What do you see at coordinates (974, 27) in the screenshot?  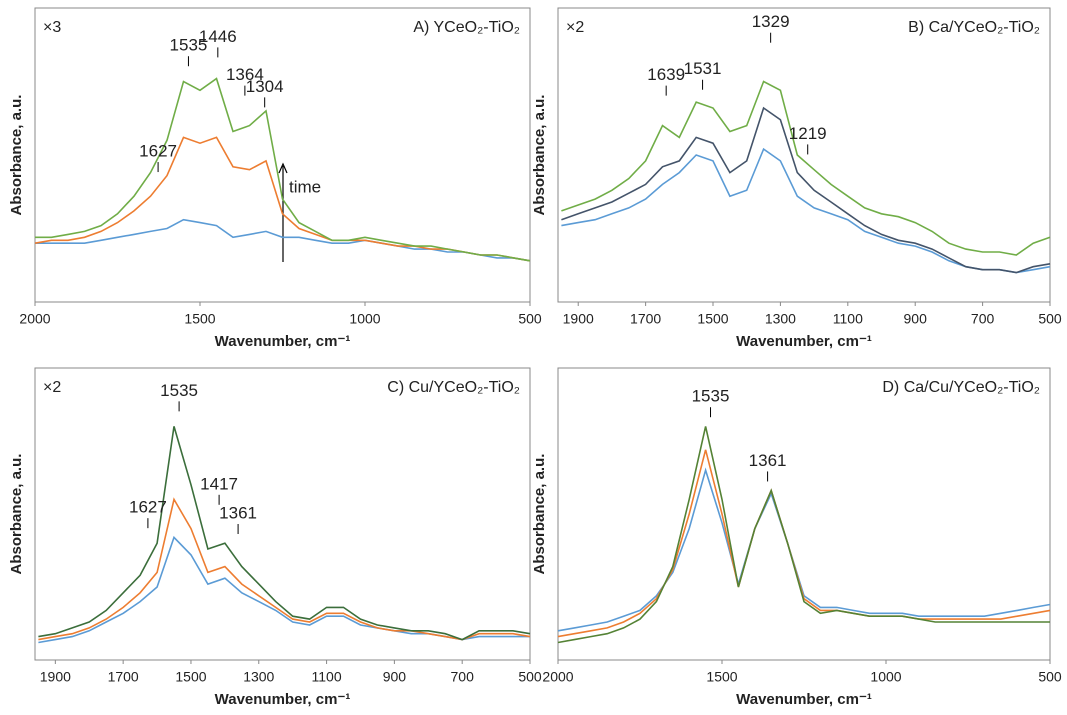 I see `panel-title: B) Ca/YCeO₂-TiO₂` at bounding box center [974, 27].